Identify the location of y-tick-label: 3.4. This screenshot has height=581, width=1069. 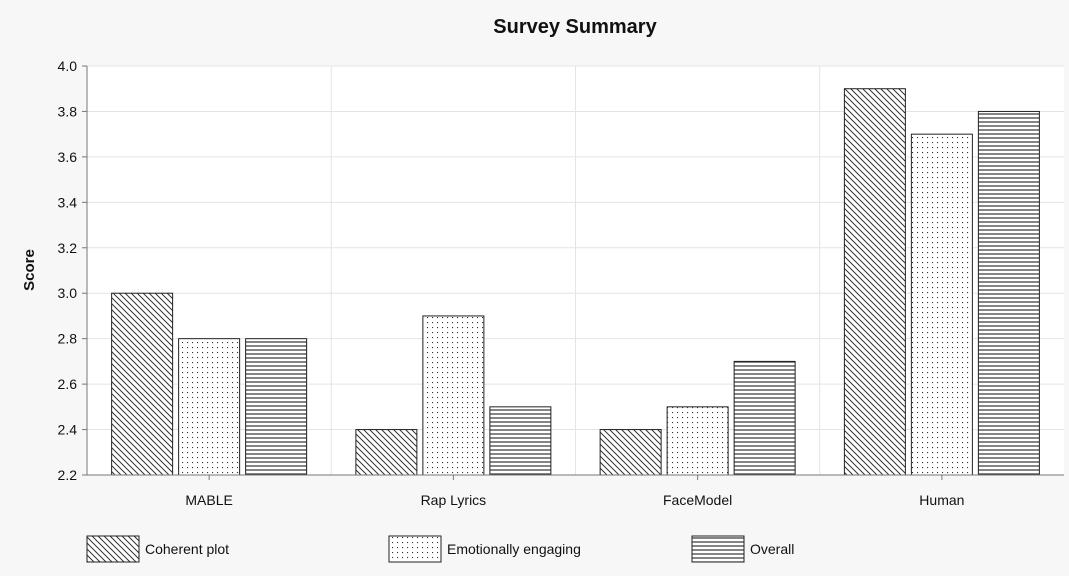
(68, 202).